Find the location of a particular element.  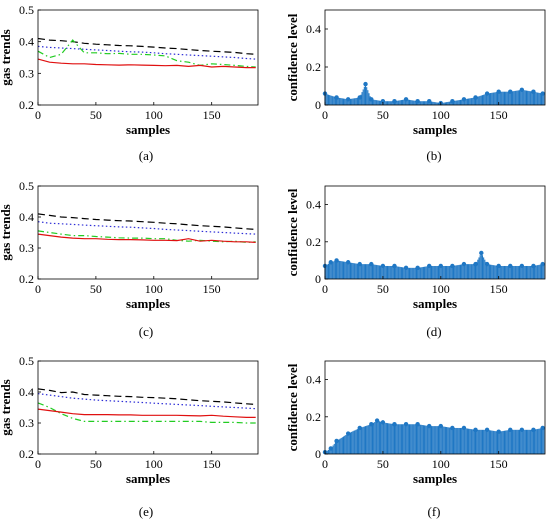

y-axis-label: confidence level is located at coordinates (292, 57).